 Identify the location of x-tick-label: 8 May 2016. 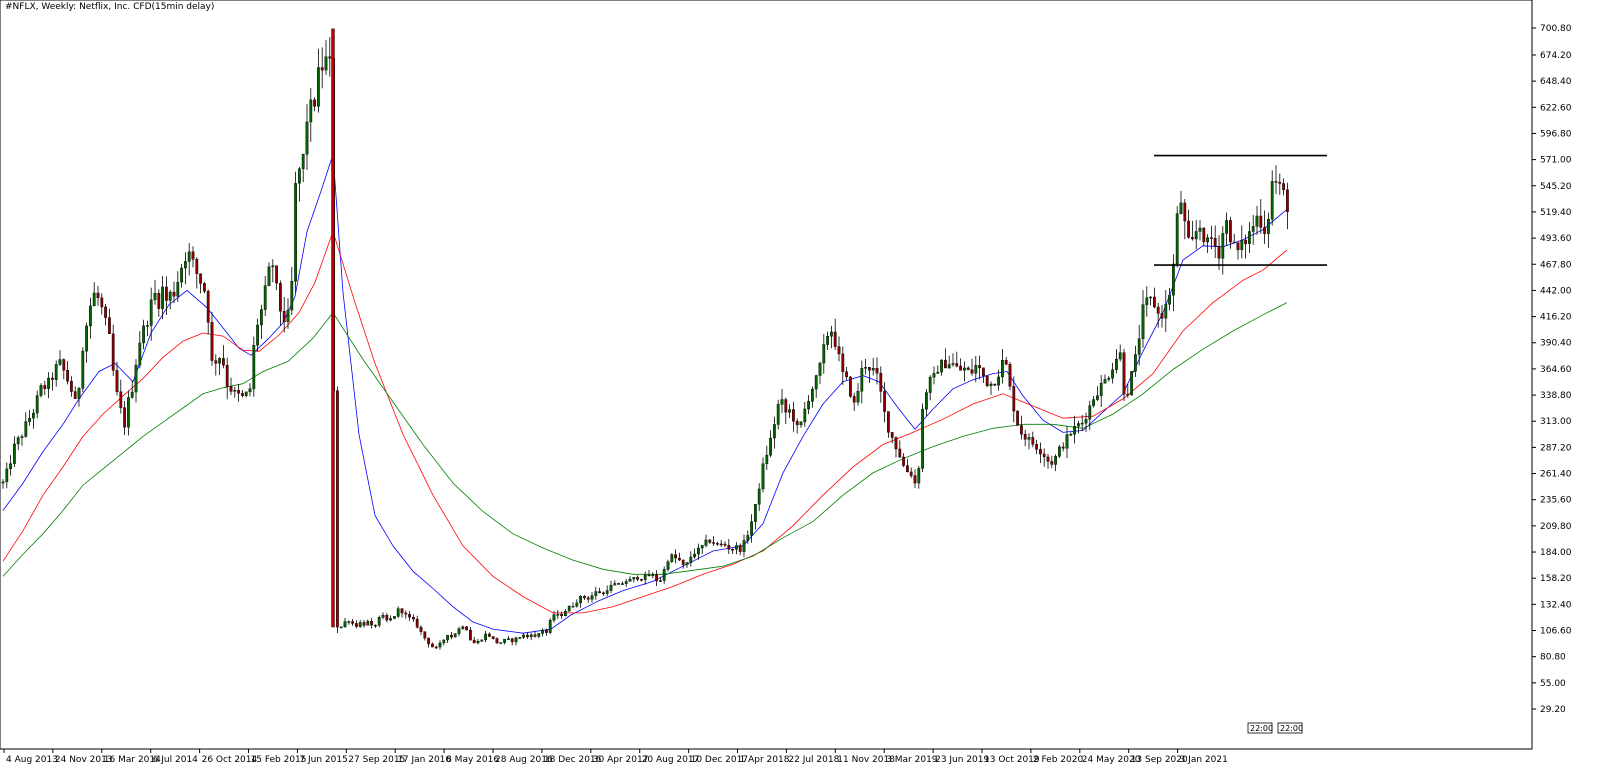
(472, 760).